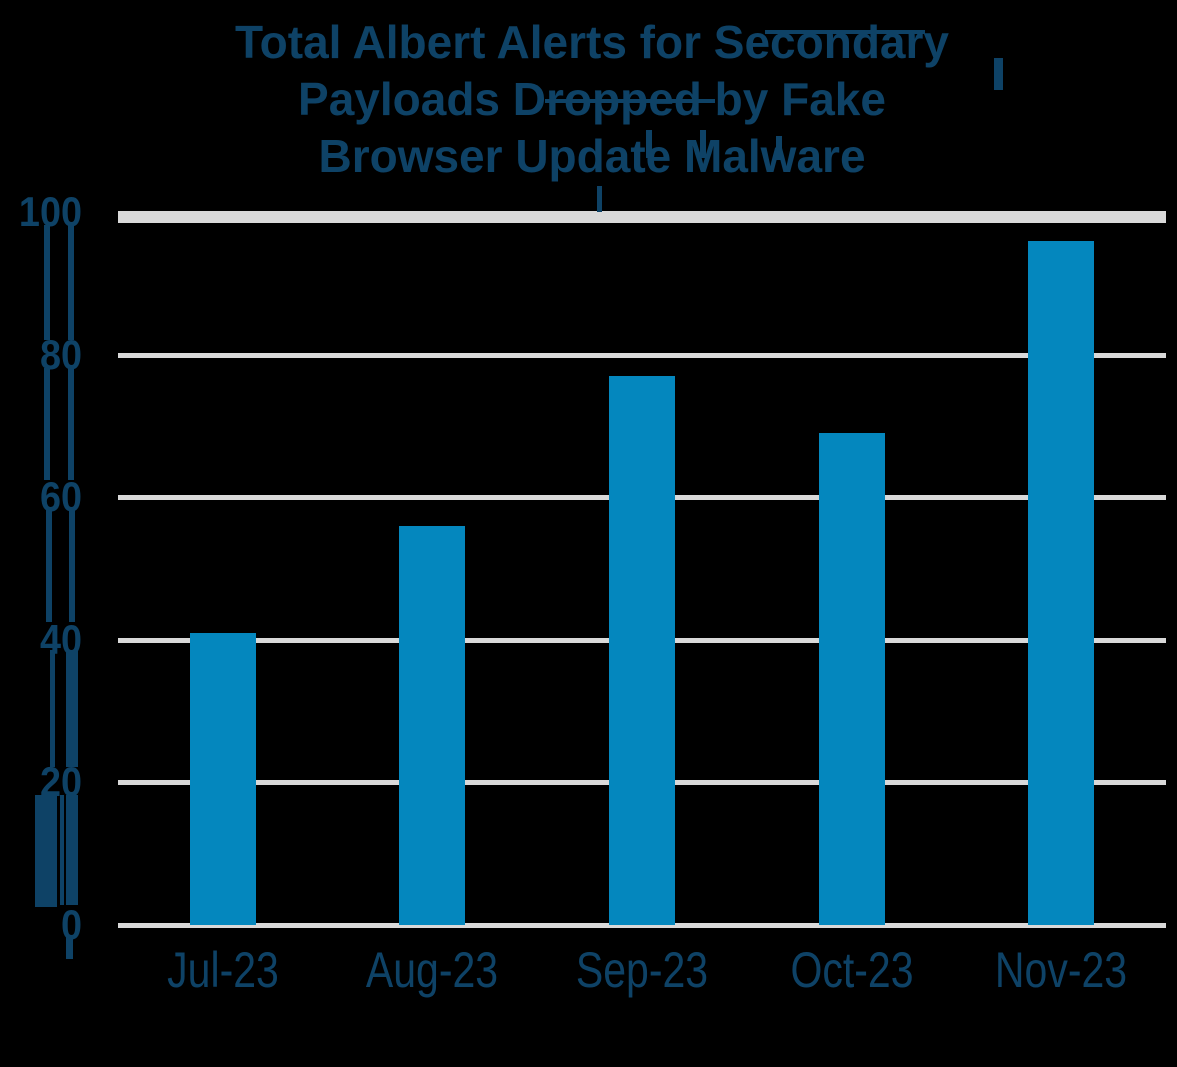  What do you see at coordinates (1061, 970) in the screenshot?
I see `x-axis-label-nov-23: Nov-23` at bounding box center [1061, 970].